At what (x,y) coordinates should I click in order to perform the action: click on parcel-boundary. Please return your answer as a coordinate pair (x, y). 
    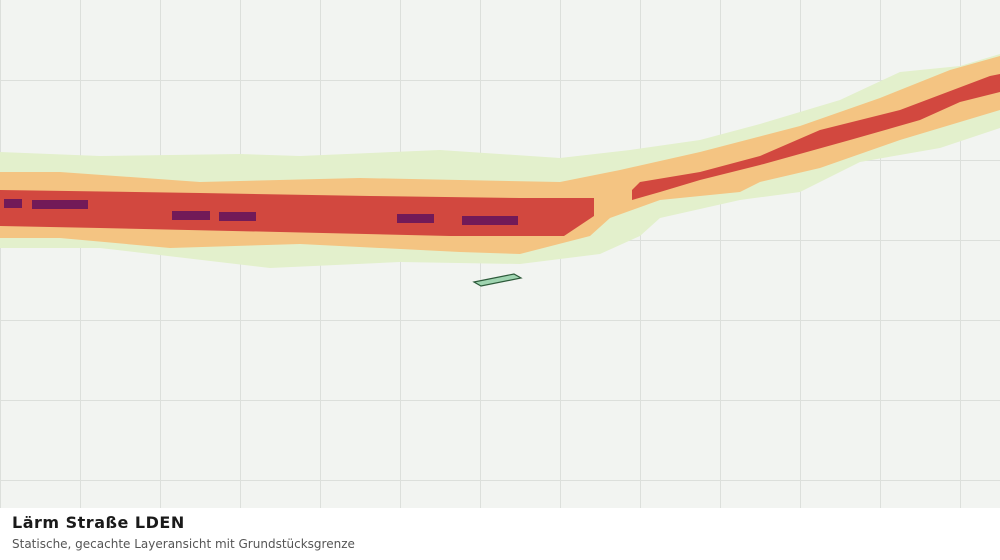
    Looking at the image, I should click on (497, 280).